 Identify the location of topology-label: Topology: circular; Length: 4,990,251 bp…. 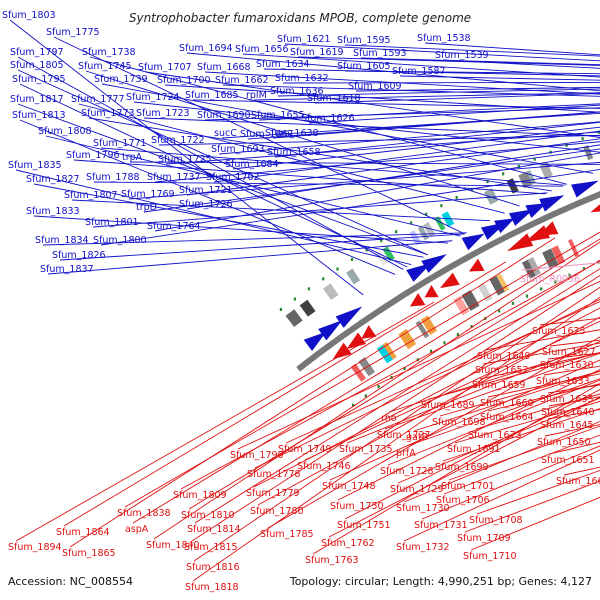
(440, 581).